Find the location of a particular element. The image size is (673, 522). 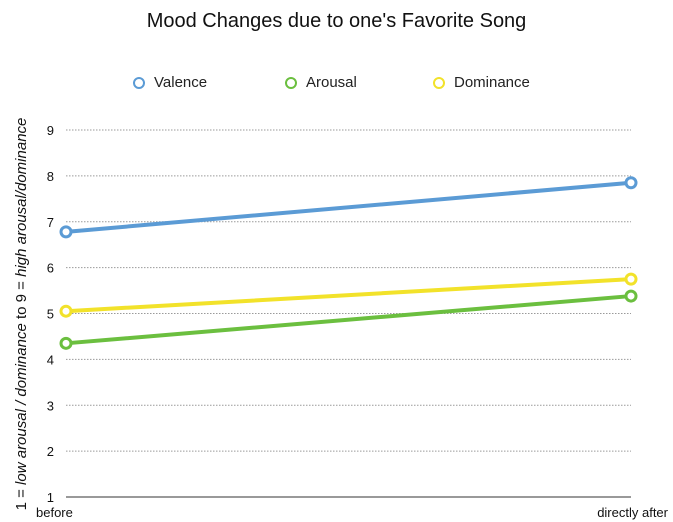

legend-marker-arousal is located at coordinates (291, 82).